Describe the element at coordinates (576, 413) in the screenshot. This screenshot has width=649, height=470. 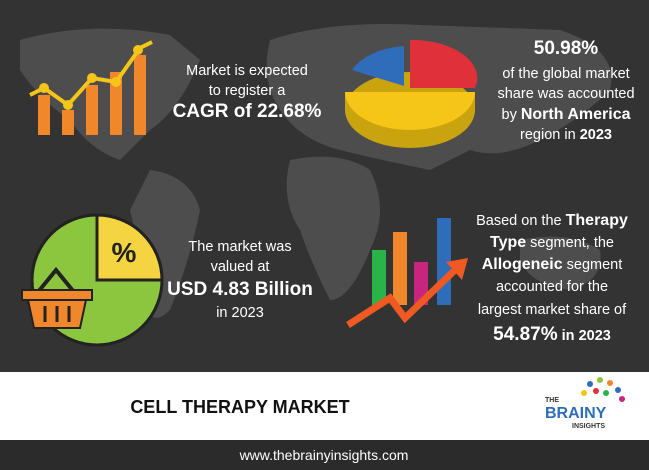
I see `logo-text: BRAINY` at that location.